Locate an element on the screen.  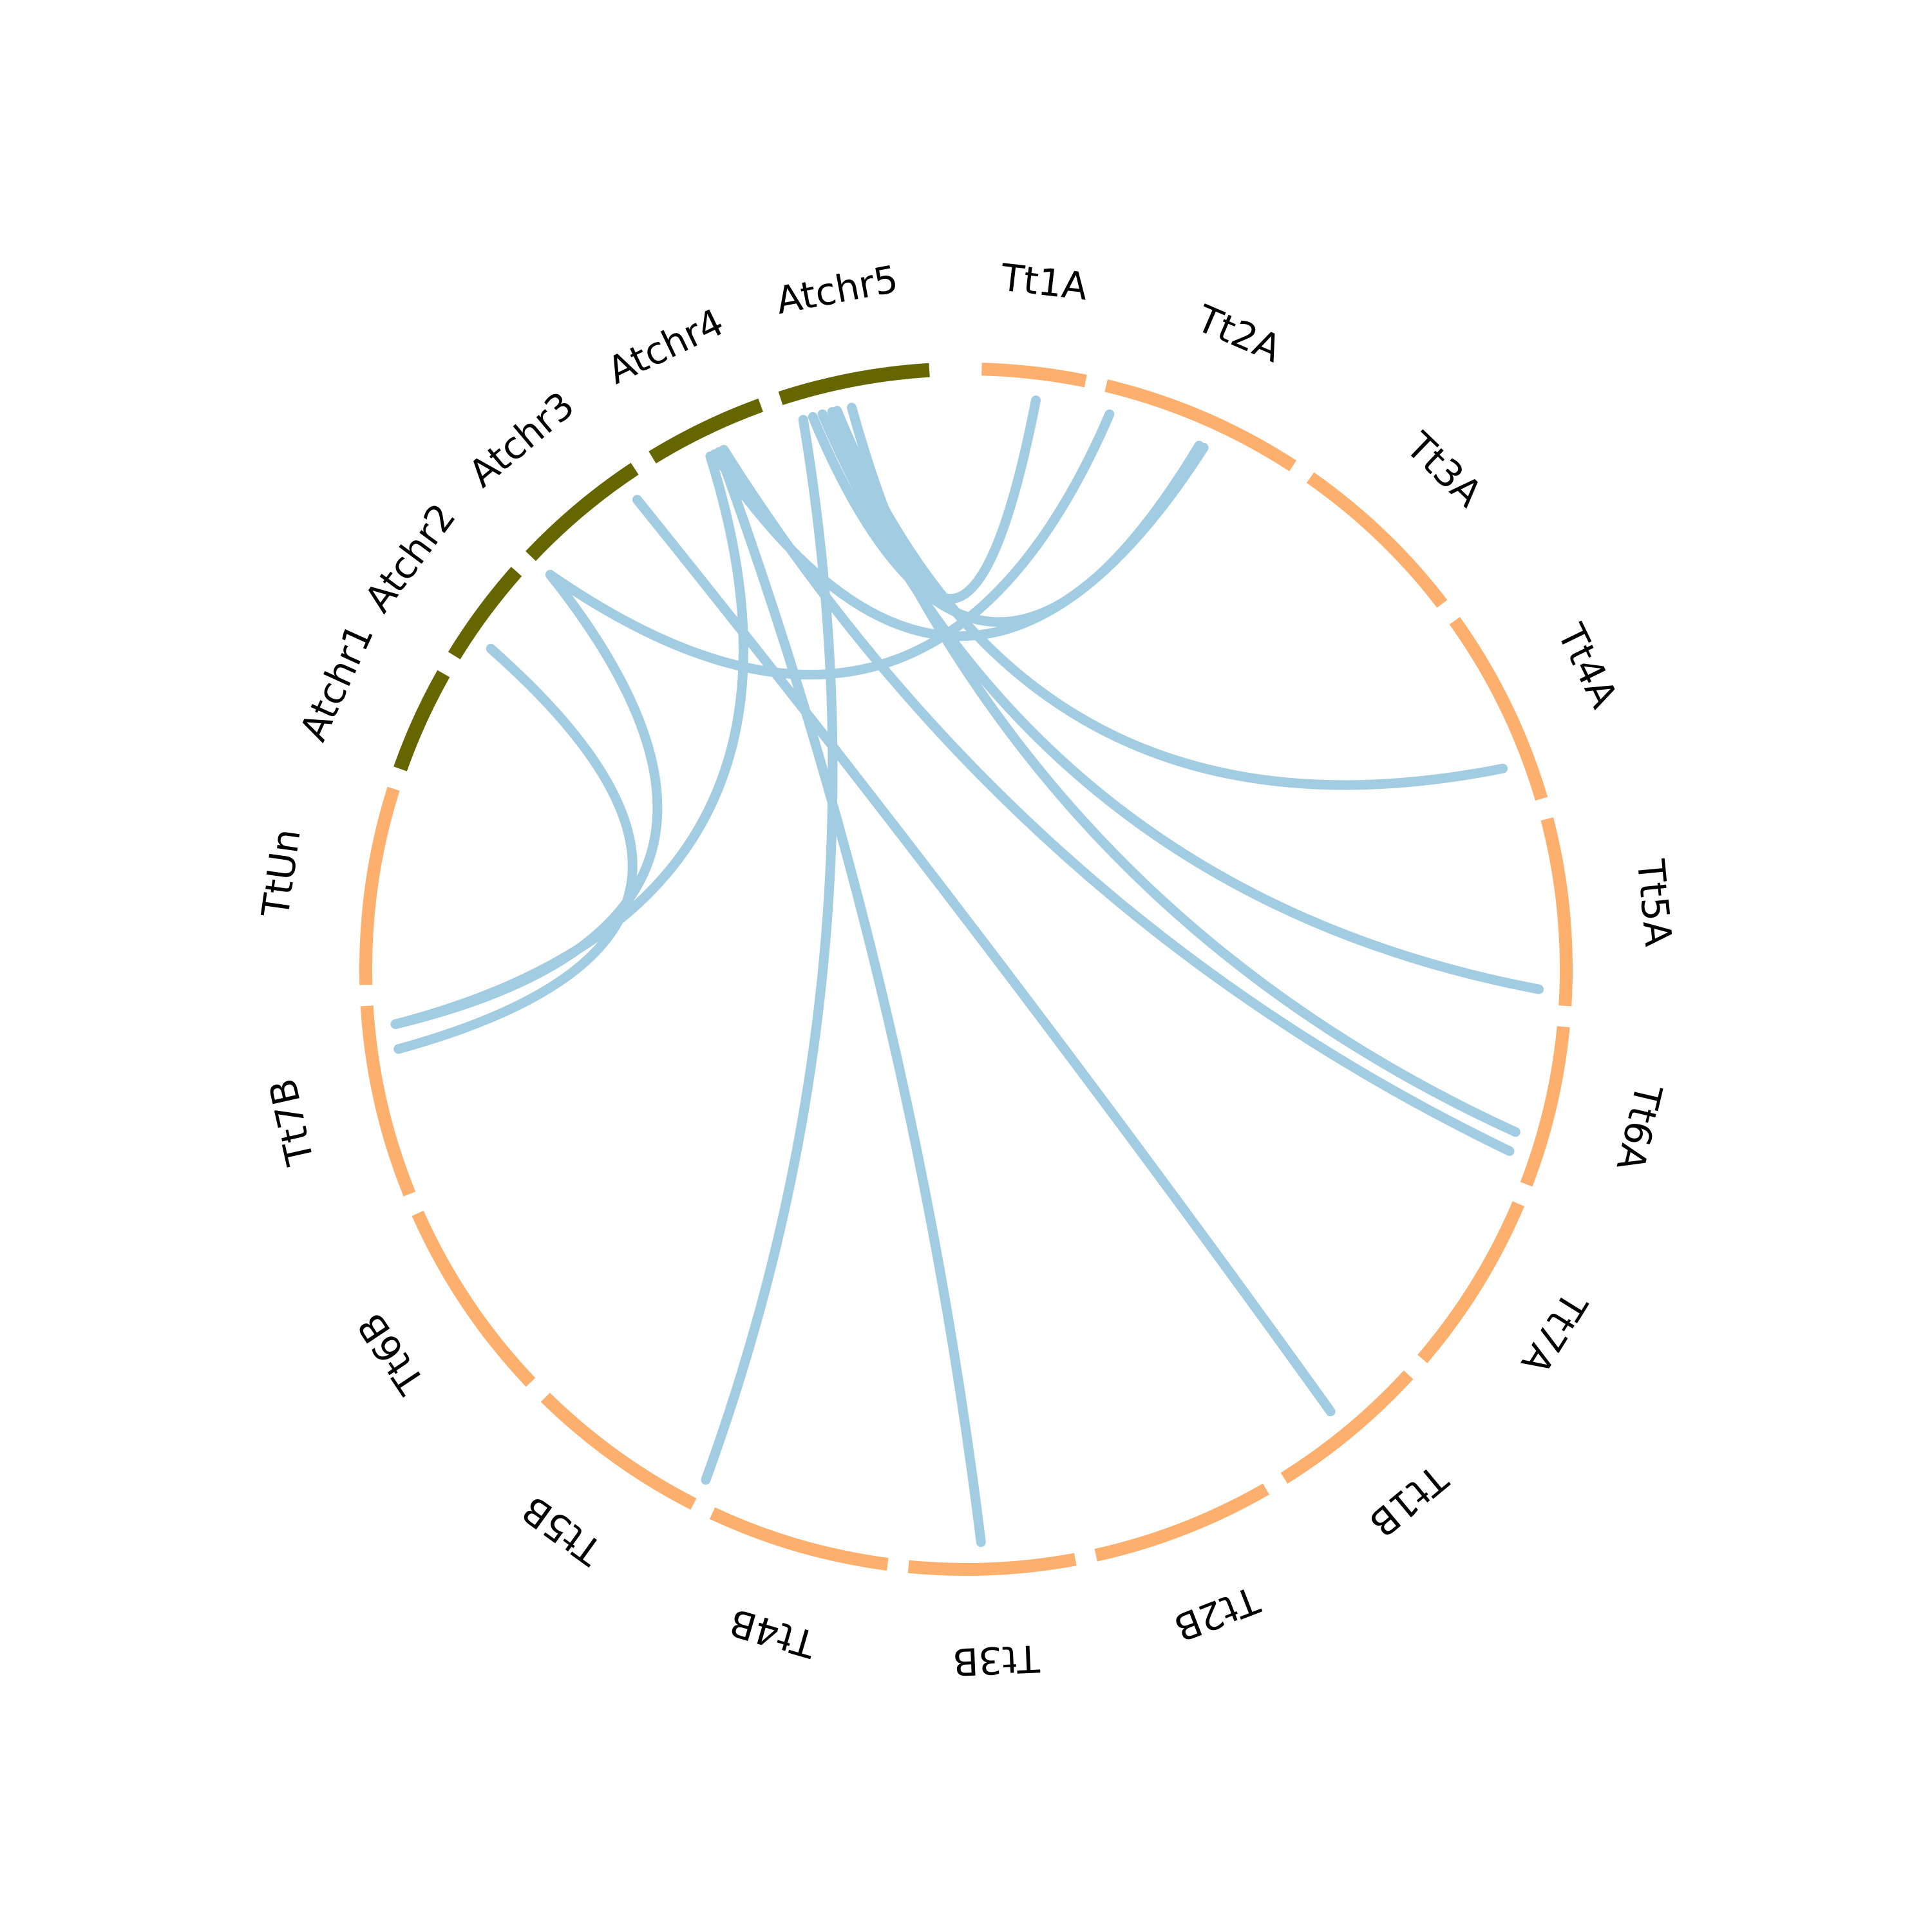
segment-tt2a is located at coordinates (1200, 425).